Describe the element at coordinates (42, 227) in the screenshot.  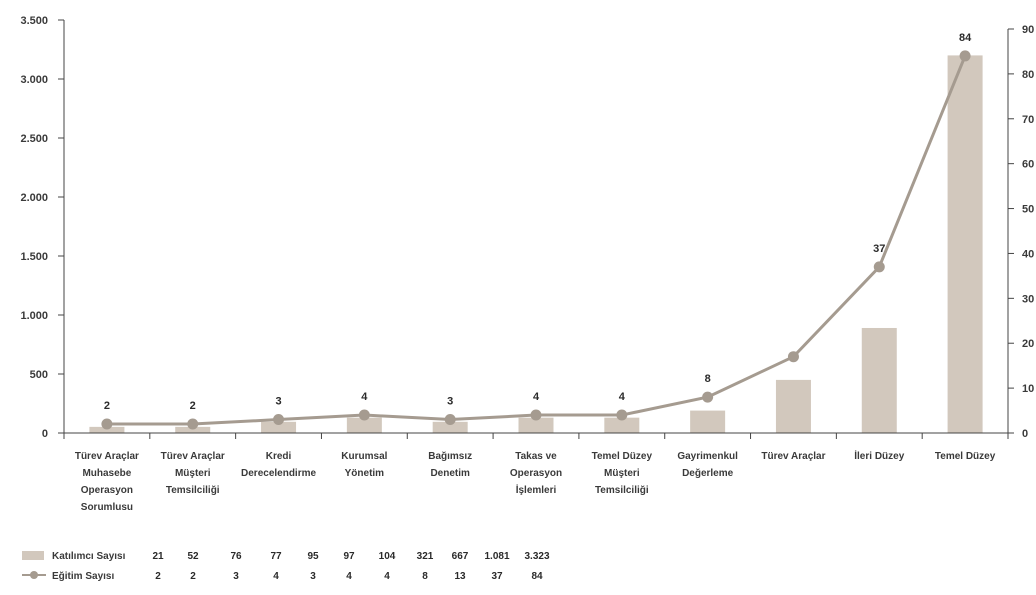
I see `left-y-axis: 0 500 1.000 1.500 2.000 2.500 3.000 3.500` at that location.